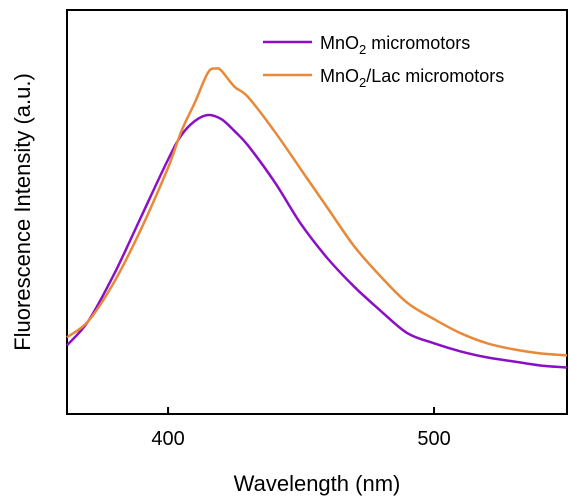 The height and width of the screenshot is (501, 570). I want to click on legend-label-mno2-lac-rest: /Lac micromotors, so click(435, 76).